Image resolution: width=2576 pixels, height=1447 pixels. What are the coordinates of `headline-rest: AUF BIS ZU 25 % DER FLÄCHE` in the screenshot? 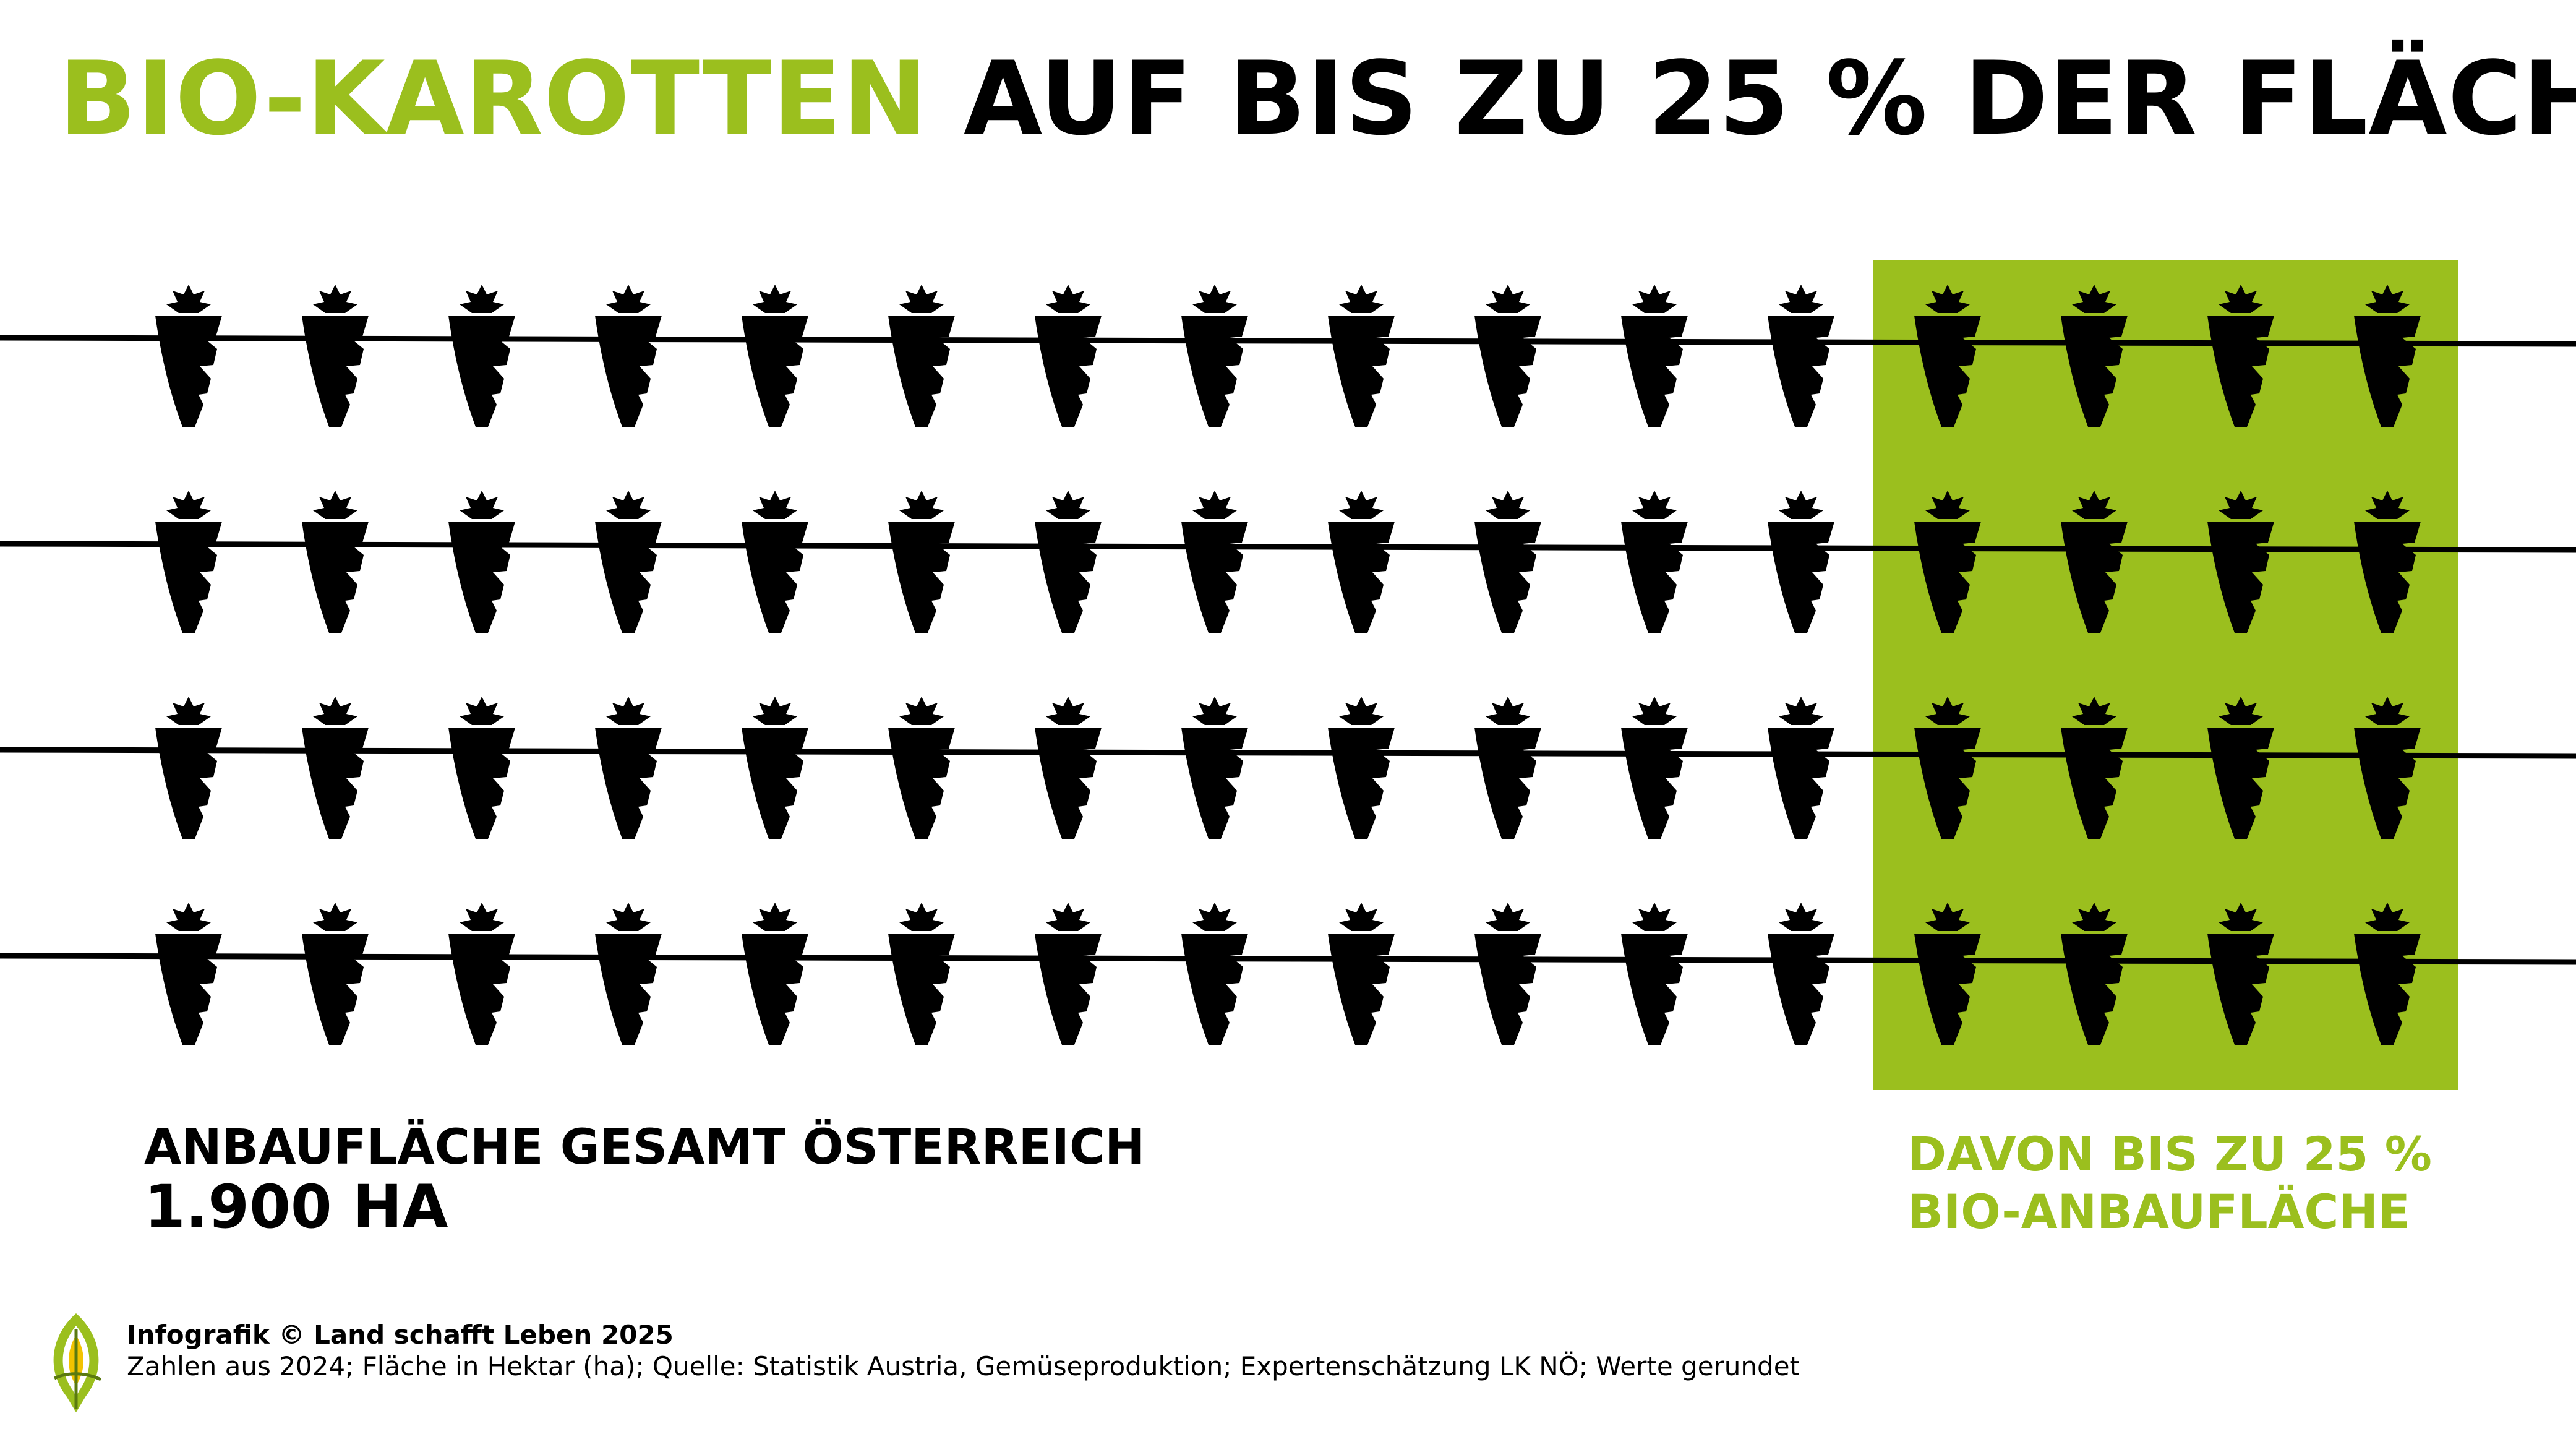 It's located at (1770, 99).